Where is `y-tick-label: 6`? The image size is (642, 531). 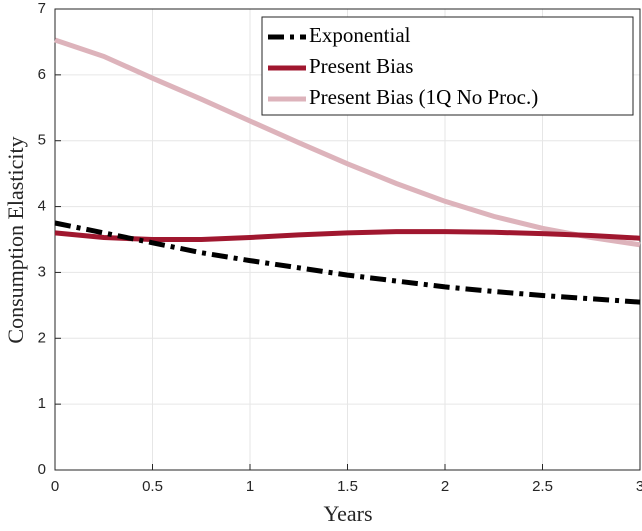 y-tick-label: 6 is located at coordinates (42, 74).